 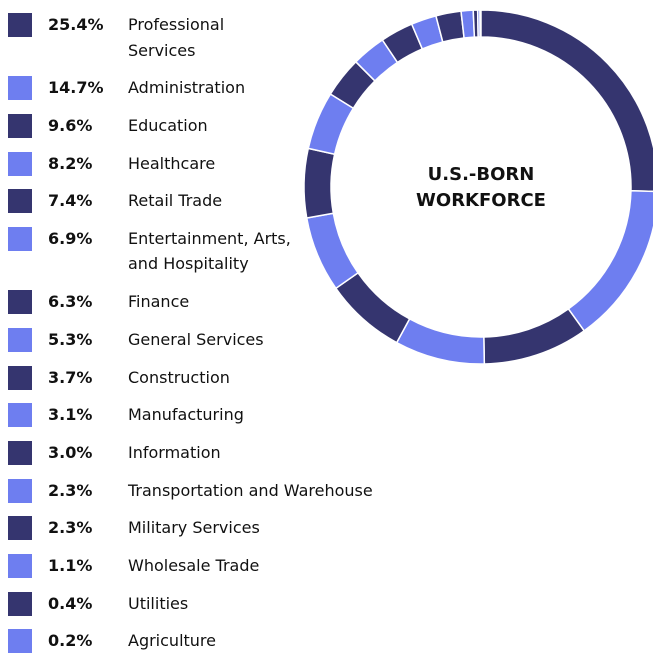 I want to click on legend-label: Administration, so click(x=187, y=88).